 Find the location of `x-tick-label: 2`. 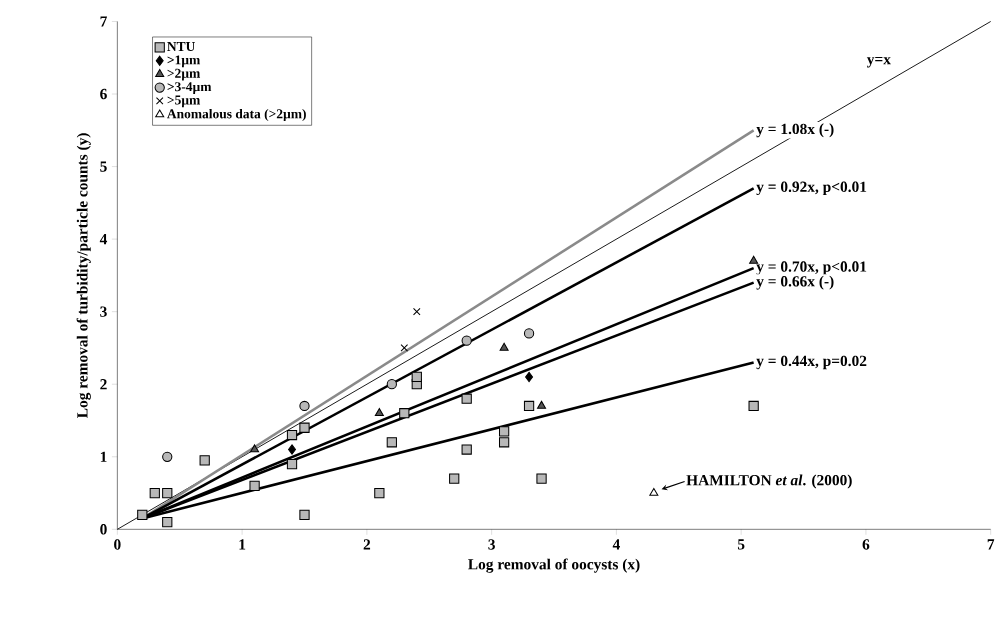

x-tick-label: 2 is located at coordinates (367, 544).